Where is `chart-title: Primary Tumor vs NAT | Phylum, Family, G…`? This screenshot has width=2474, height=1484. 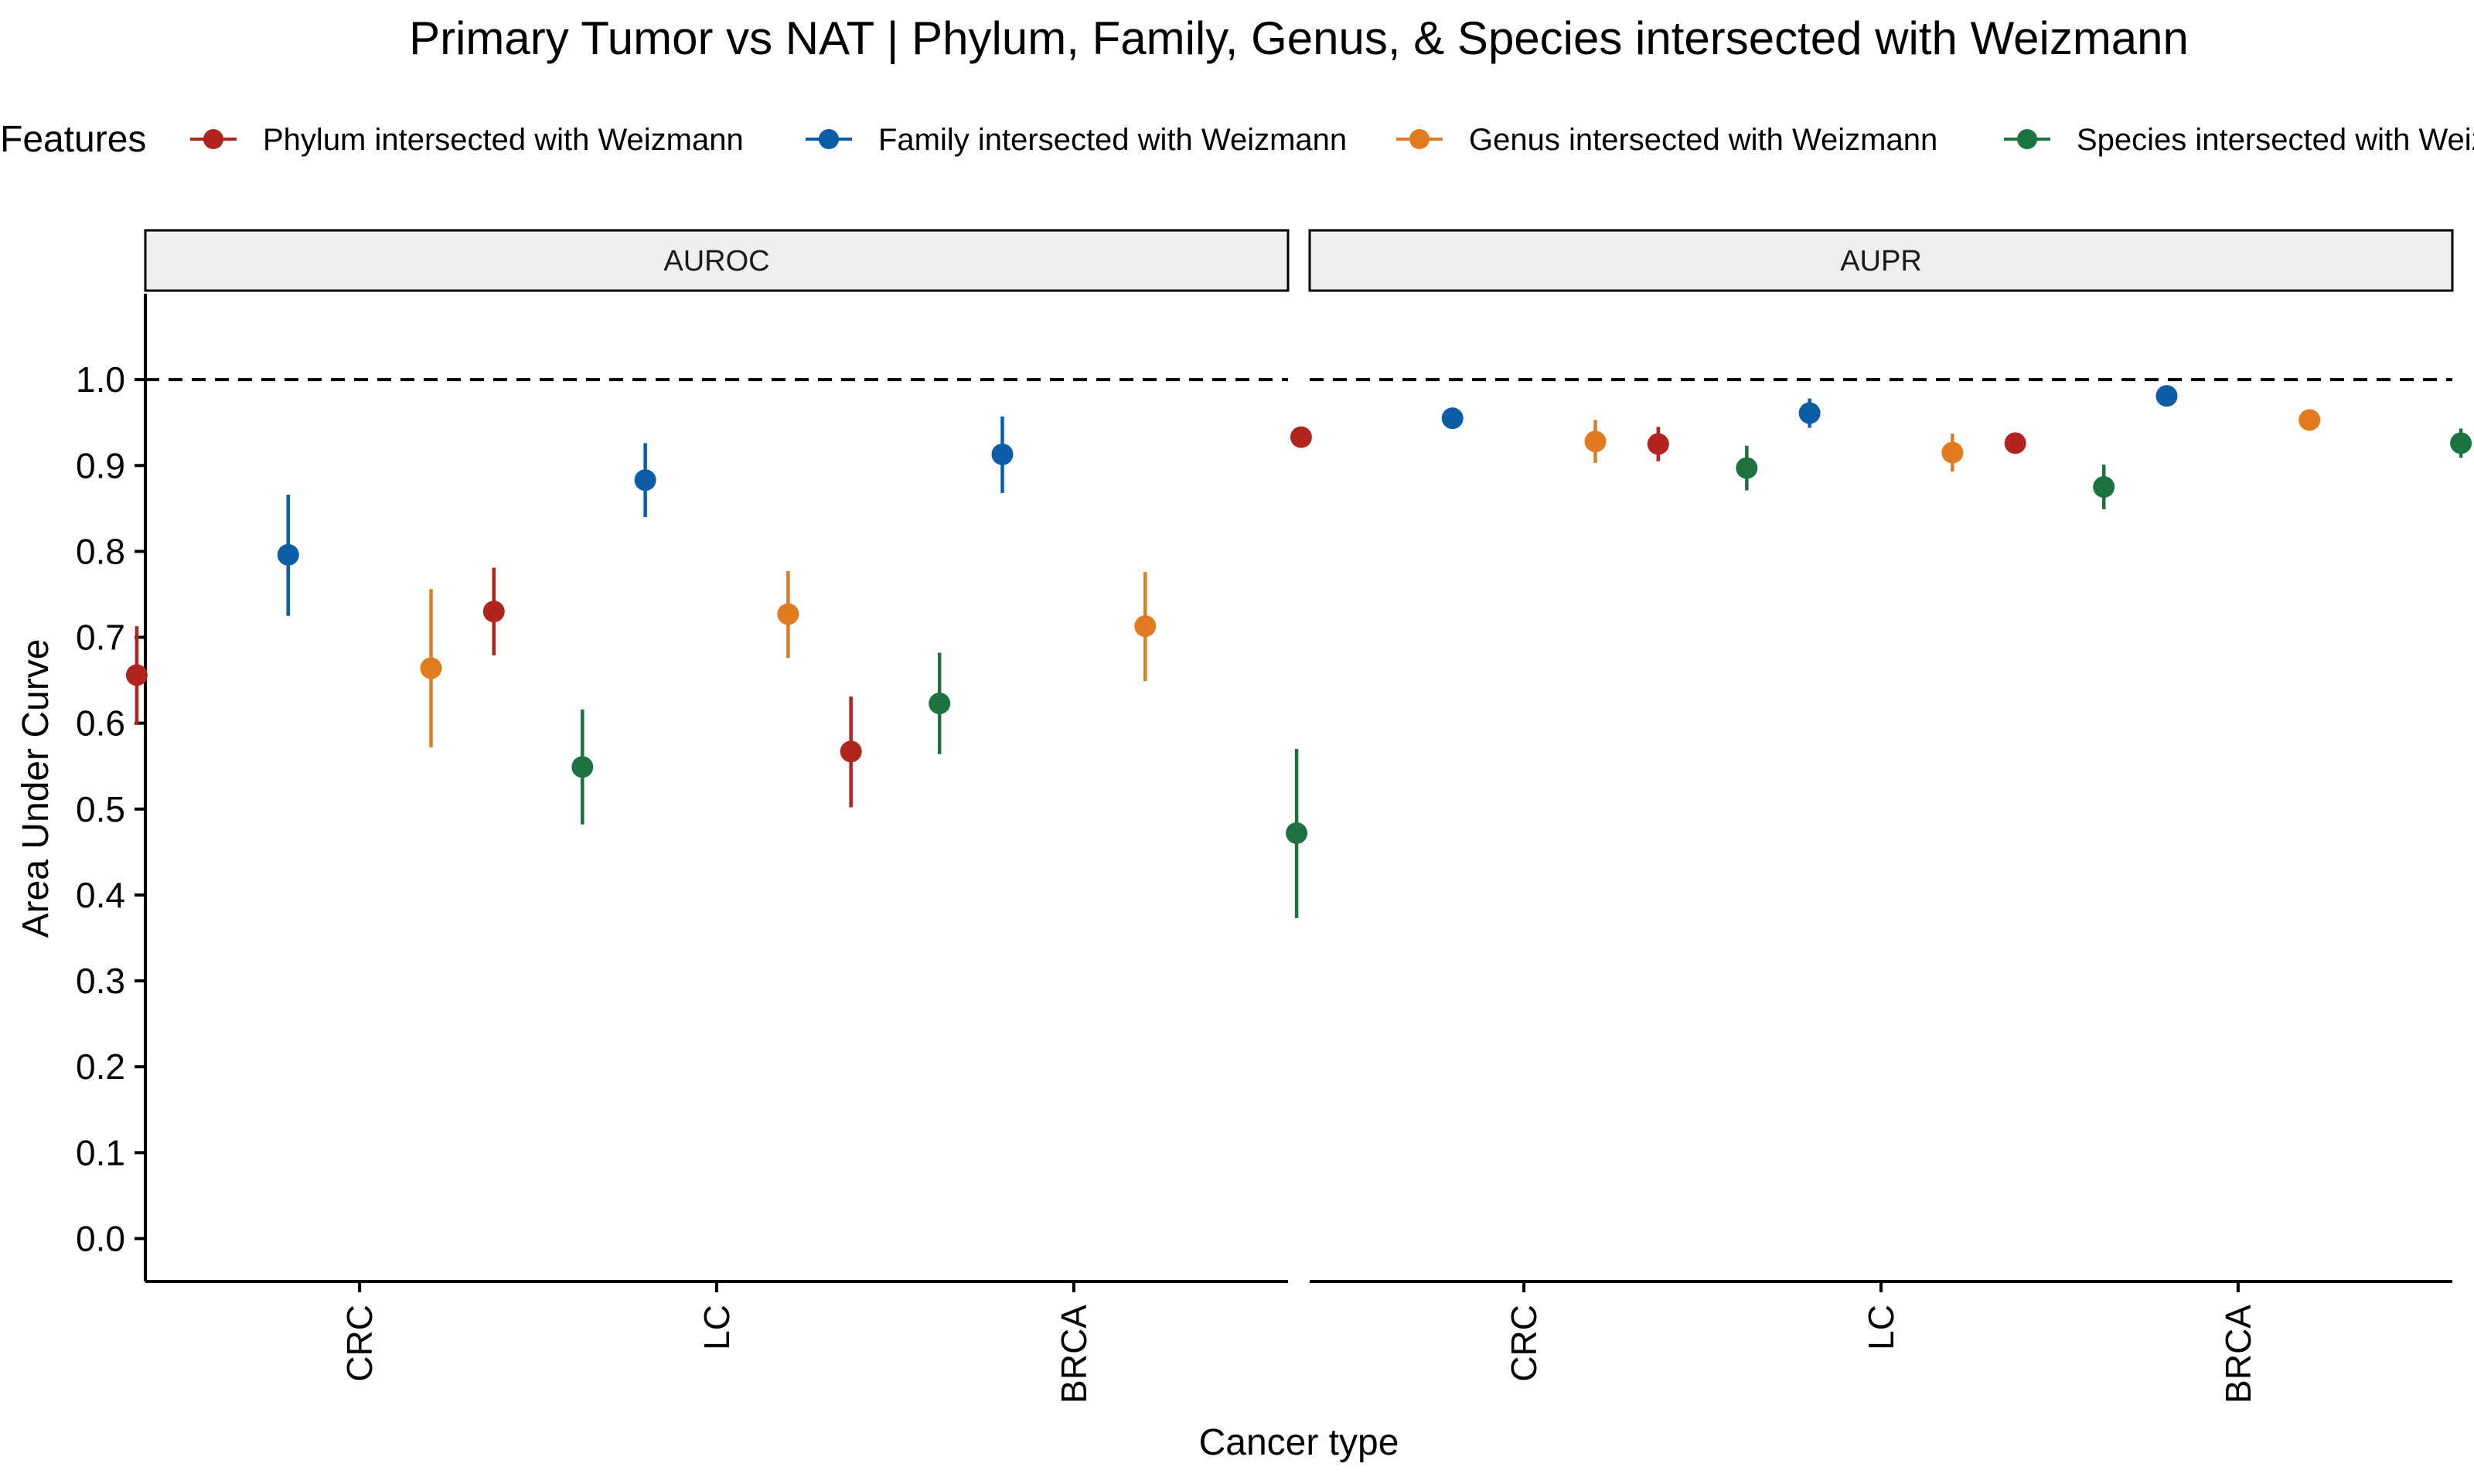
chart-title: Primary Tumor vs NAT | Phylum, Family, G… is located at coordinates (1299, 38).